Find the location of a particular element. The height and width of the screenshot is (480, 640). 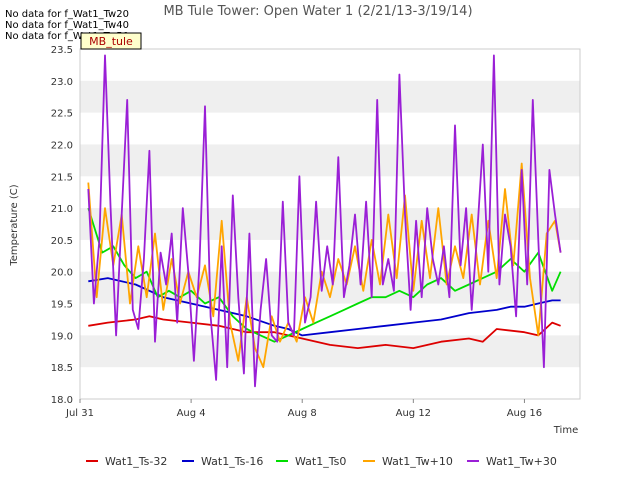

legend-item: Wat1_Ts0 is located at coordinates (311, 461).